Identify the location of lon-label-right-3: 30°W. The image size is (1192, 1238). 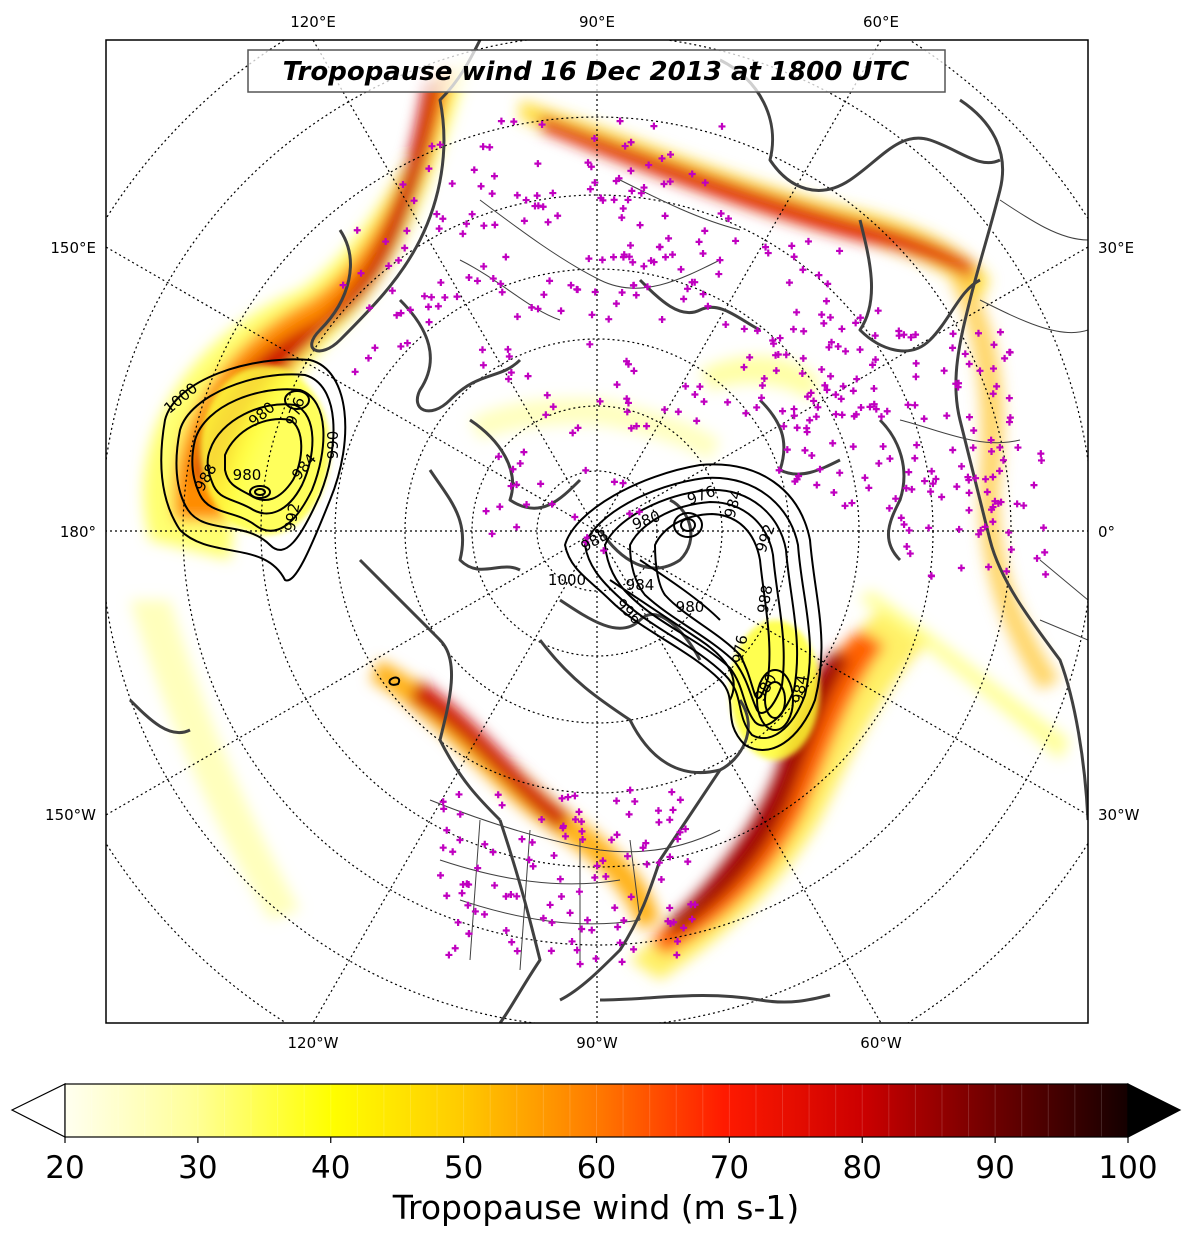
(1119, 815).